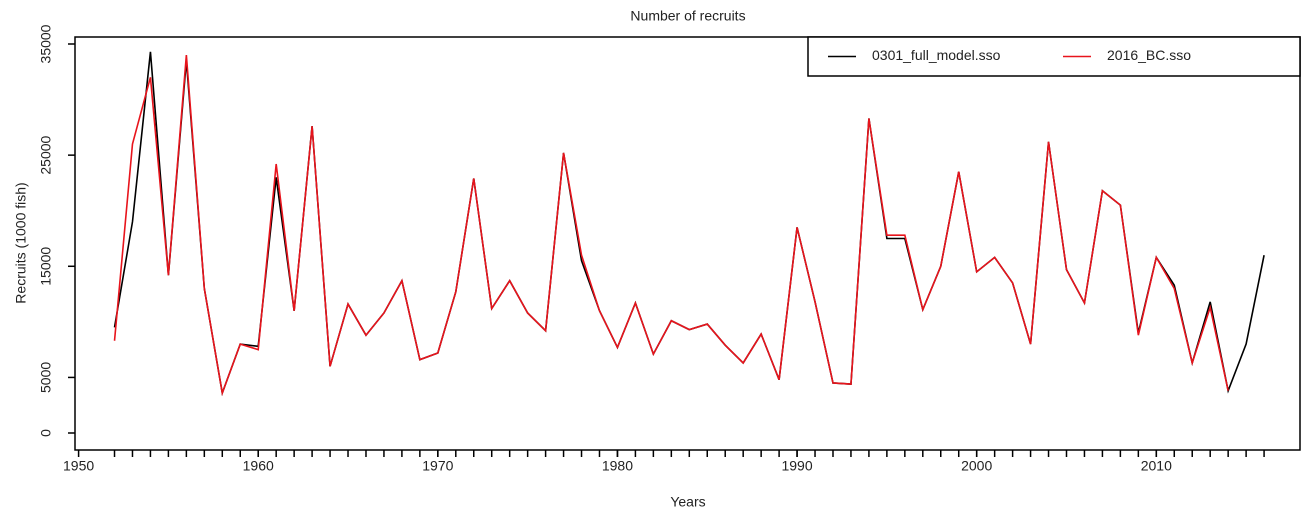  Describe the element at coordinates (21, 242) in the screenshot. I see `y-axis-label: Recruits (1000 fish)` at that location.